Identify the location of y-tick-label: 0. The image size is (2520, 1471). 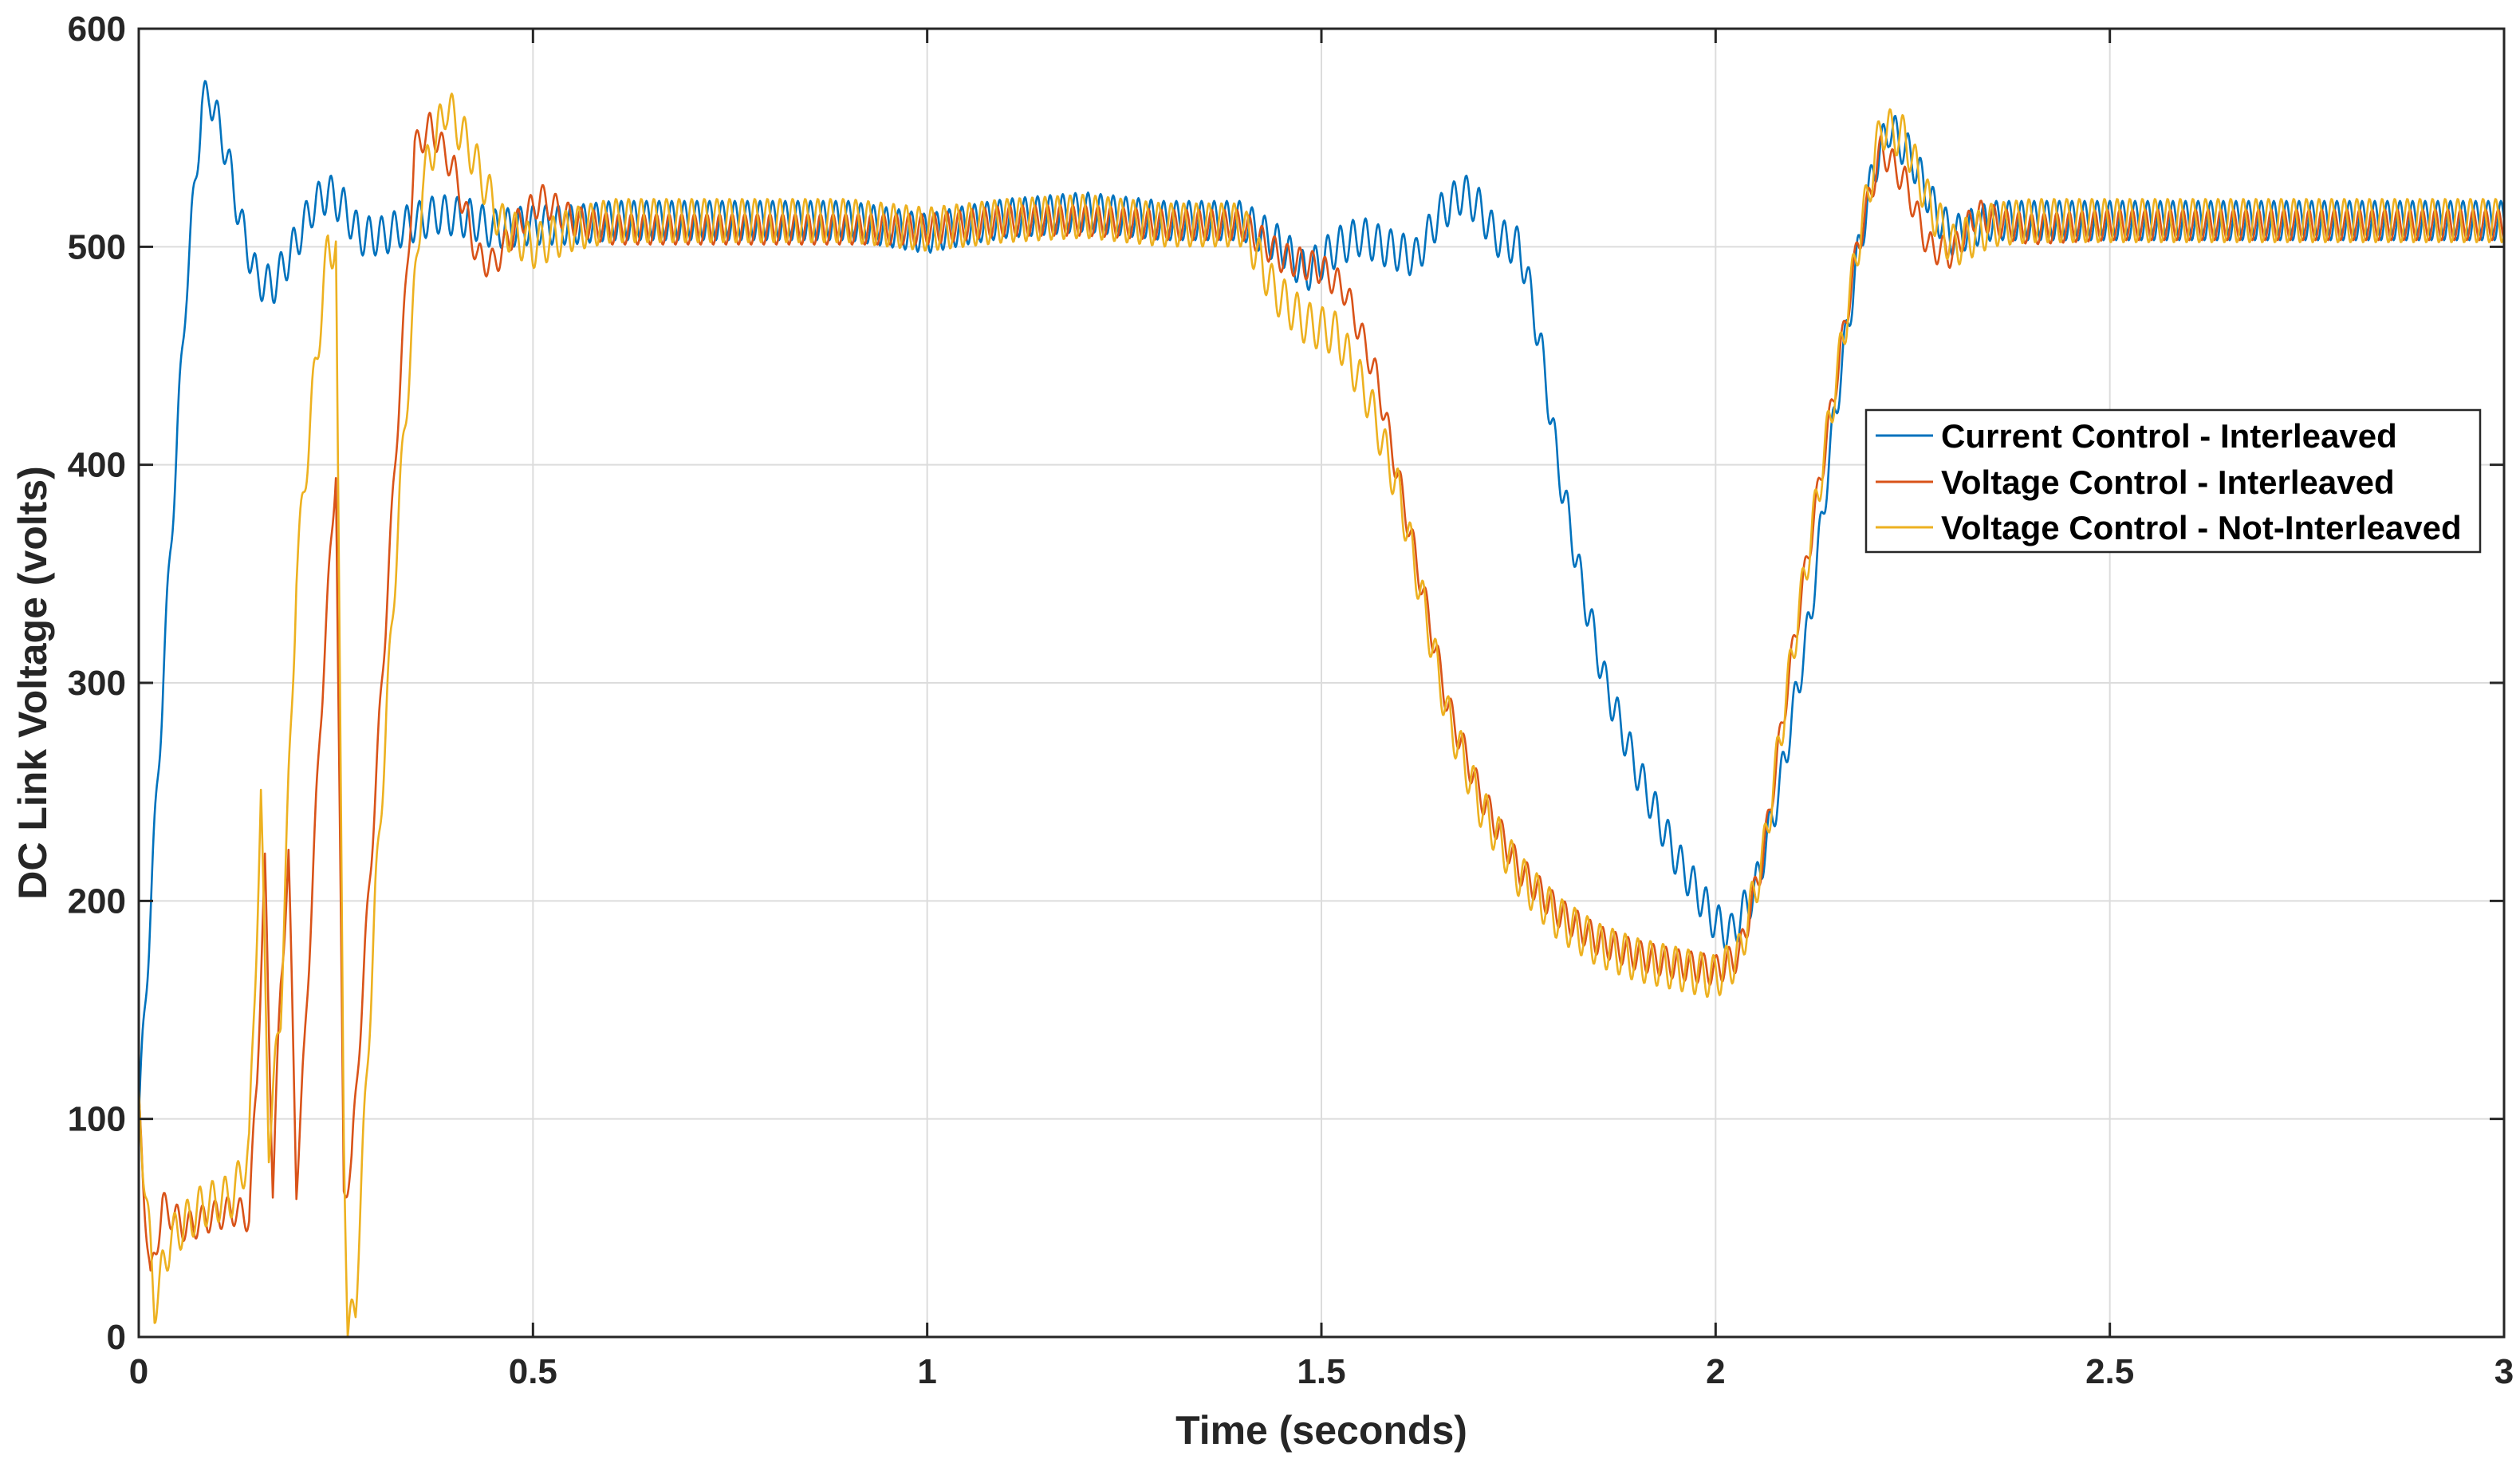
(117, 1338).